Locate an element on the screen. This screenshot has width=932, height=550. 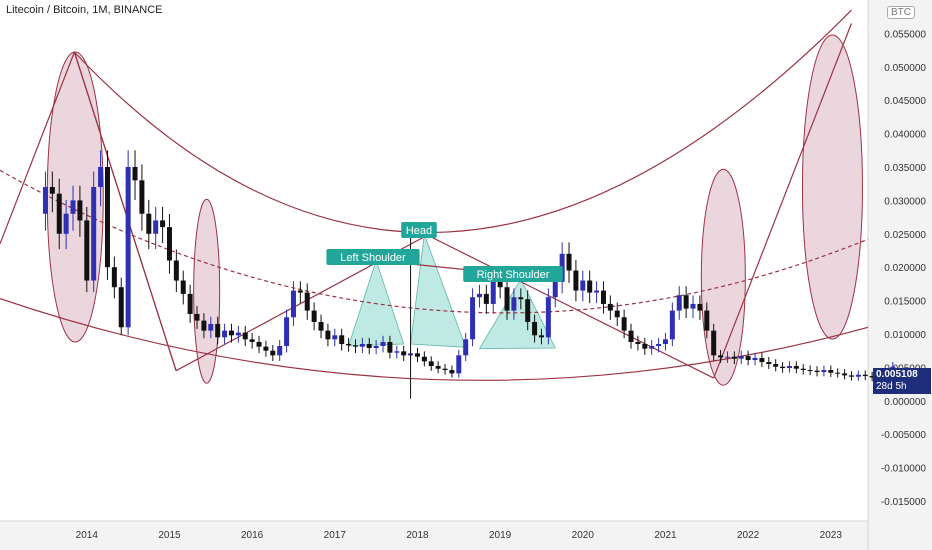
label-right-shoulder: Right Shoulder is located at coordinates (513, 275).